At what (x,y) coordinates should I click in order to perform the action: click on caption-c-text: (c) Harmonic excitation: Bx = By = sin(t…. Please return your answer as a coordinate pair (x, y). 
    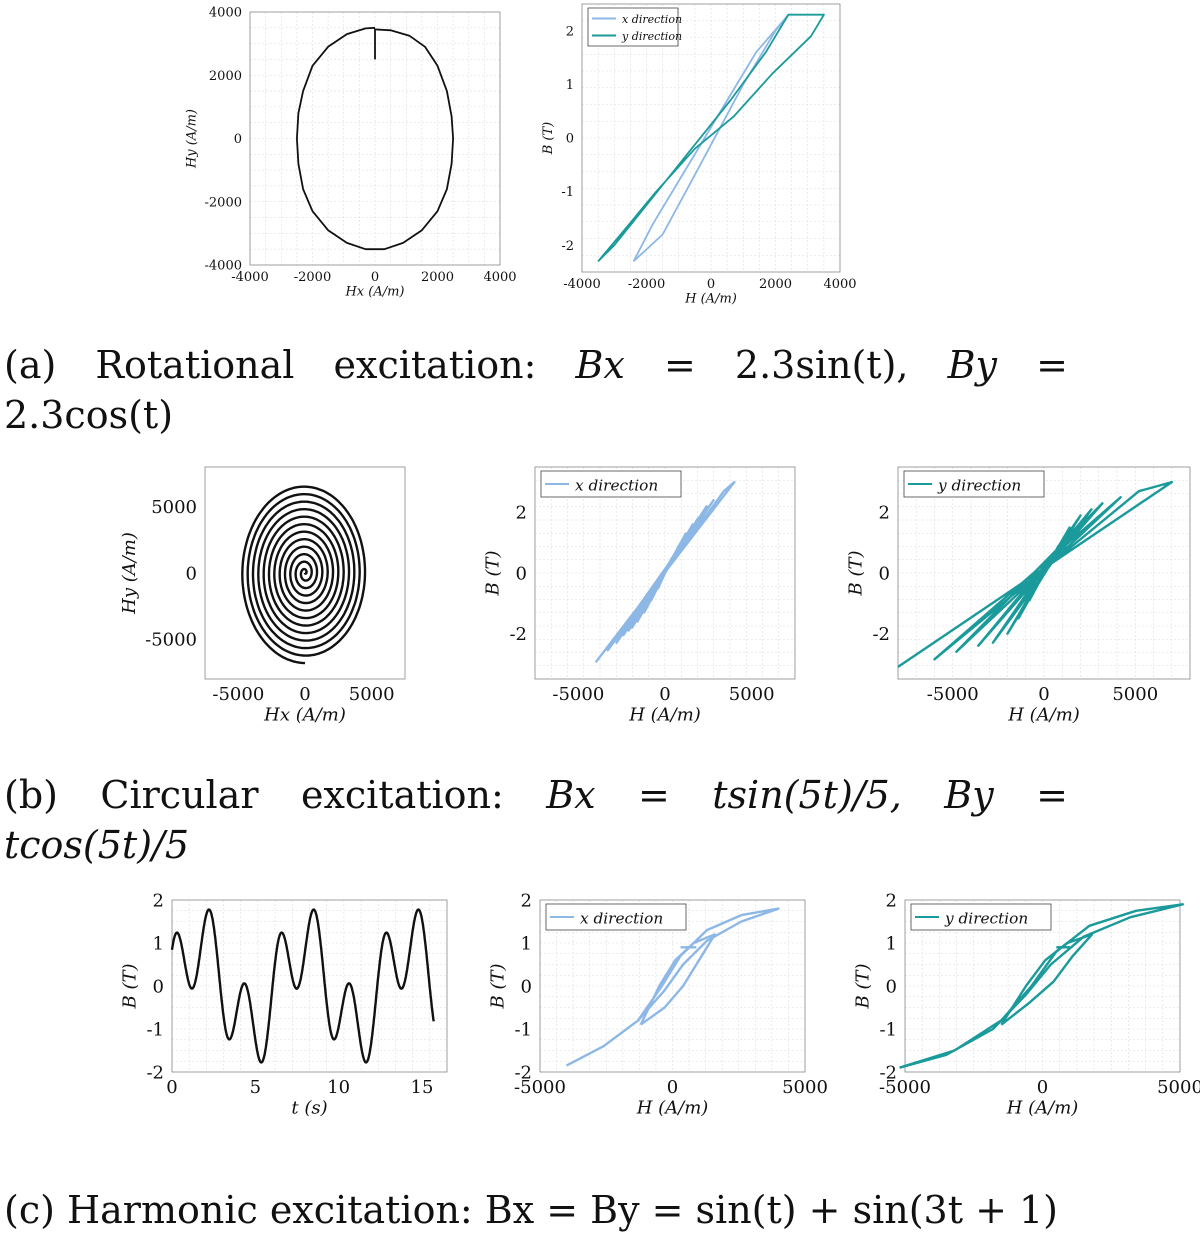
    Looking at the image, I should click on (531, 1210).